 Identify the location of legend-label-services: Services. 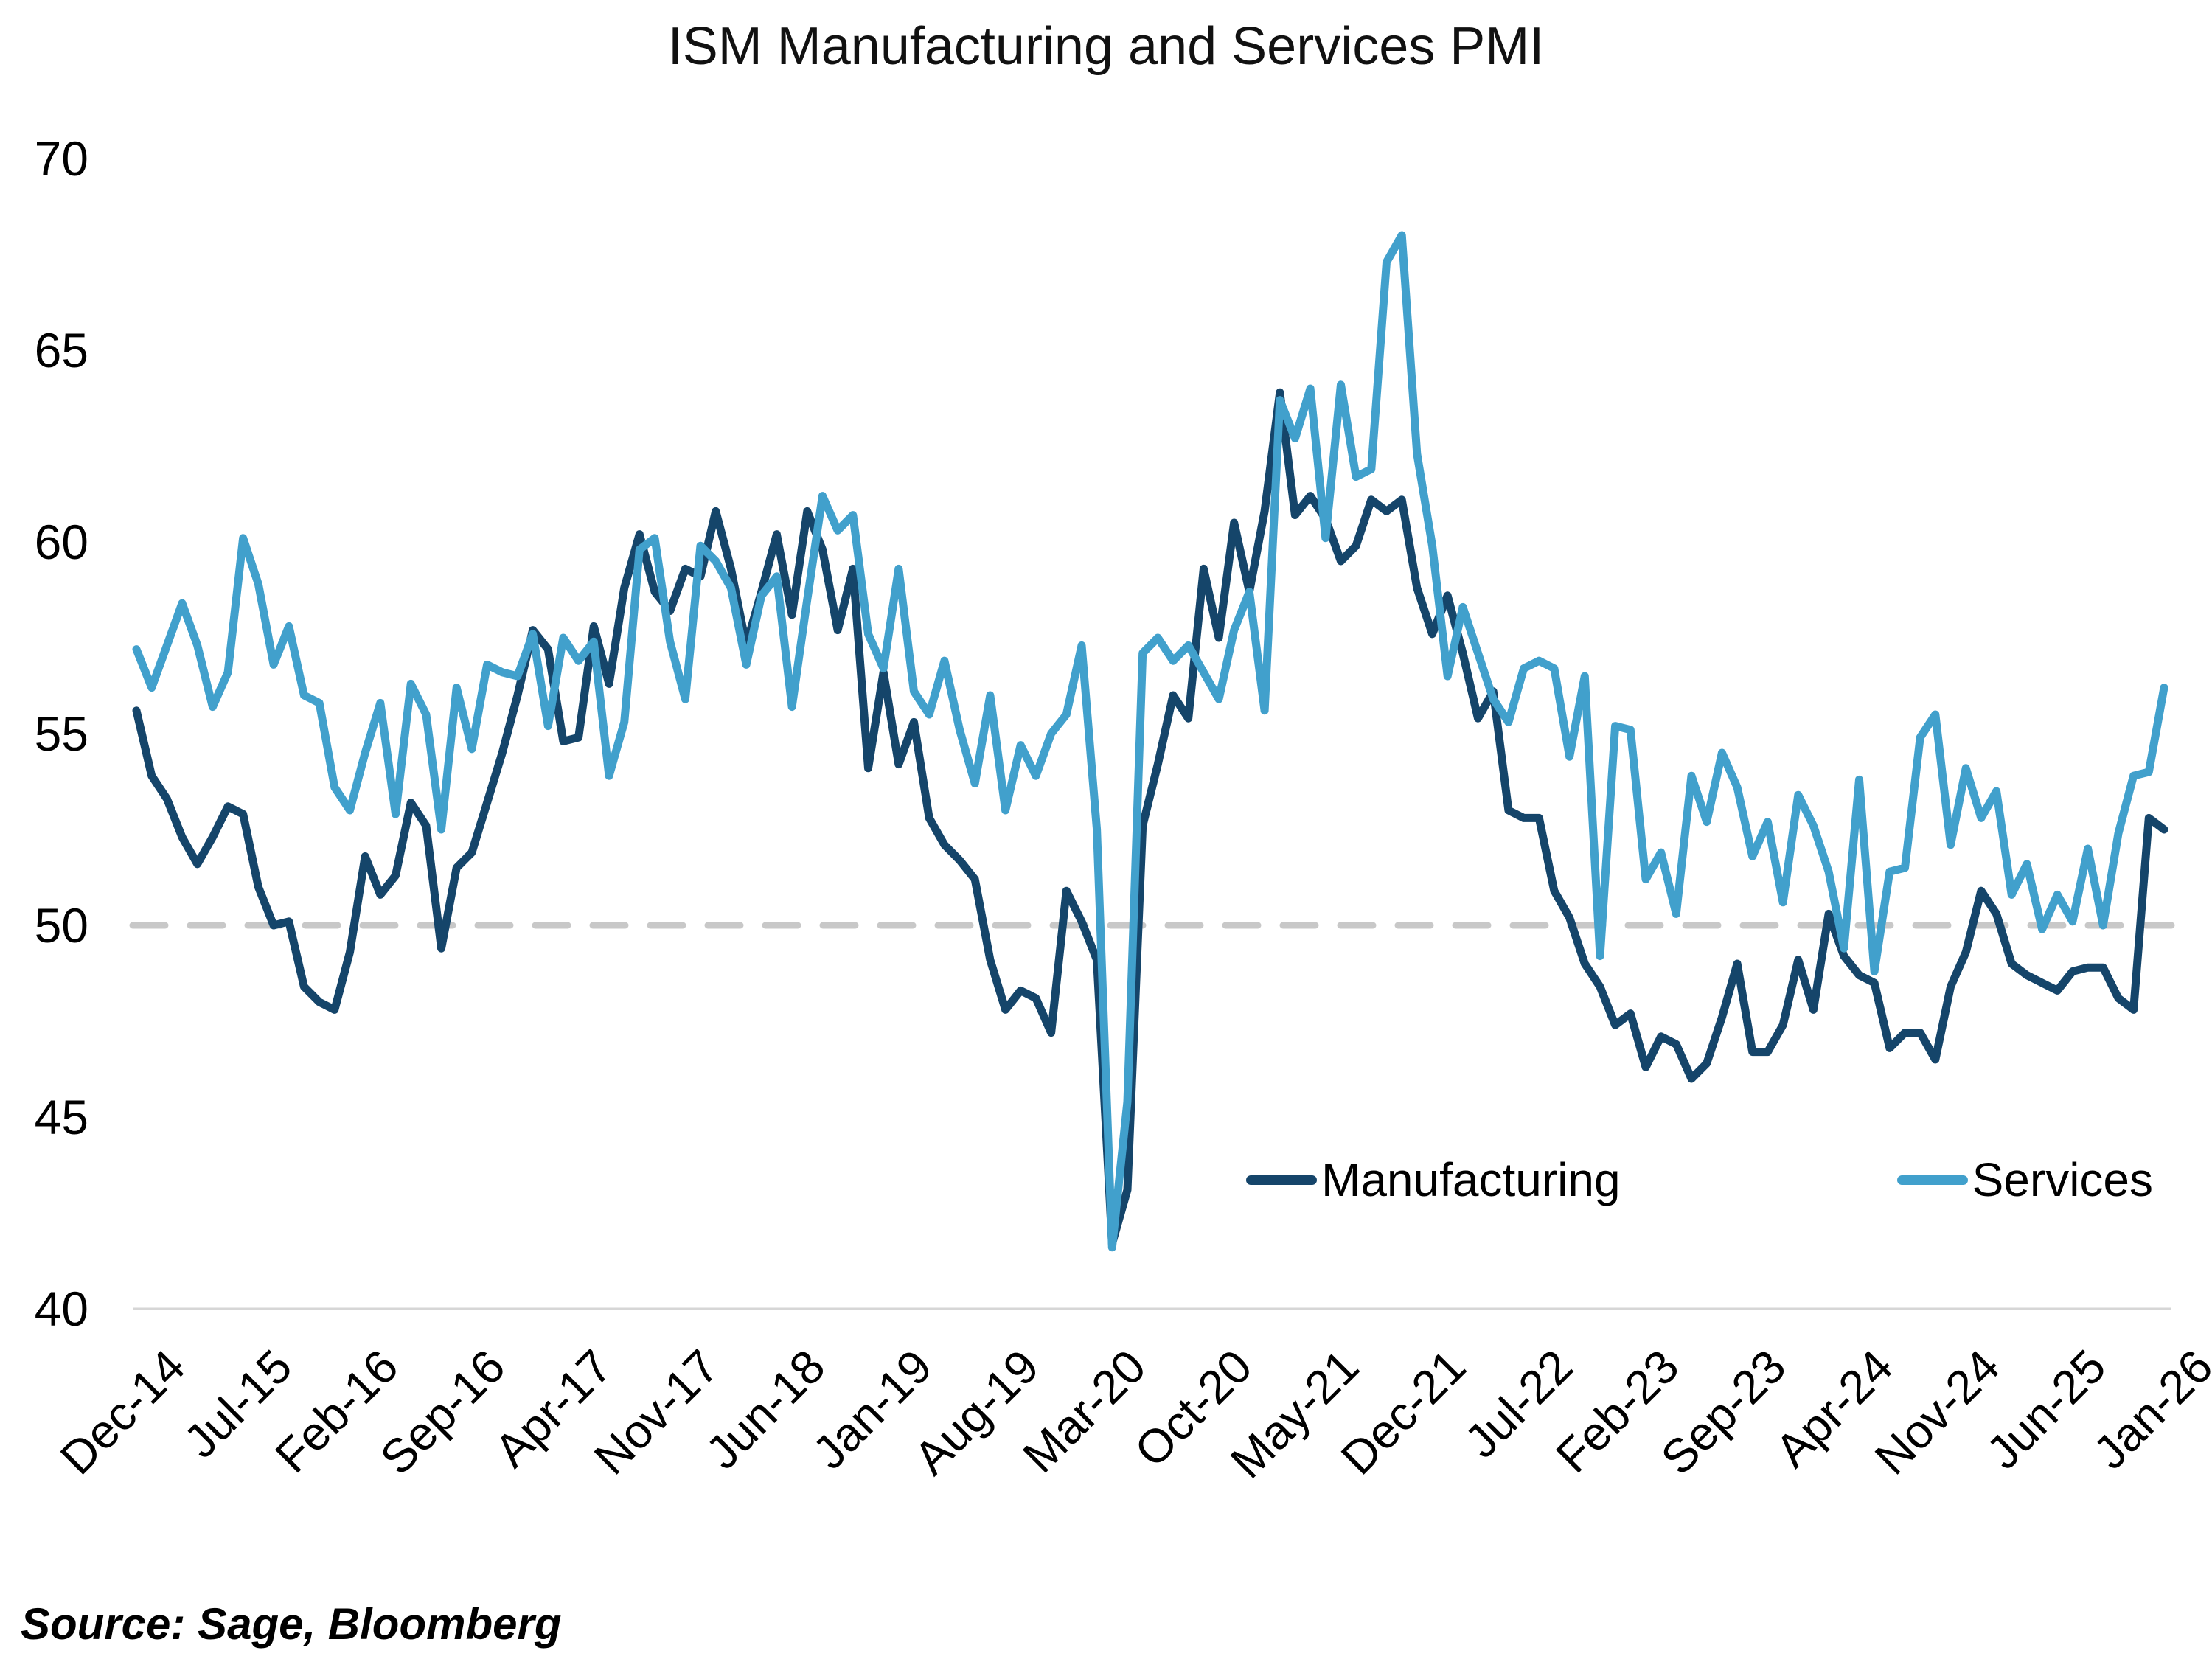
(2062, 1179).